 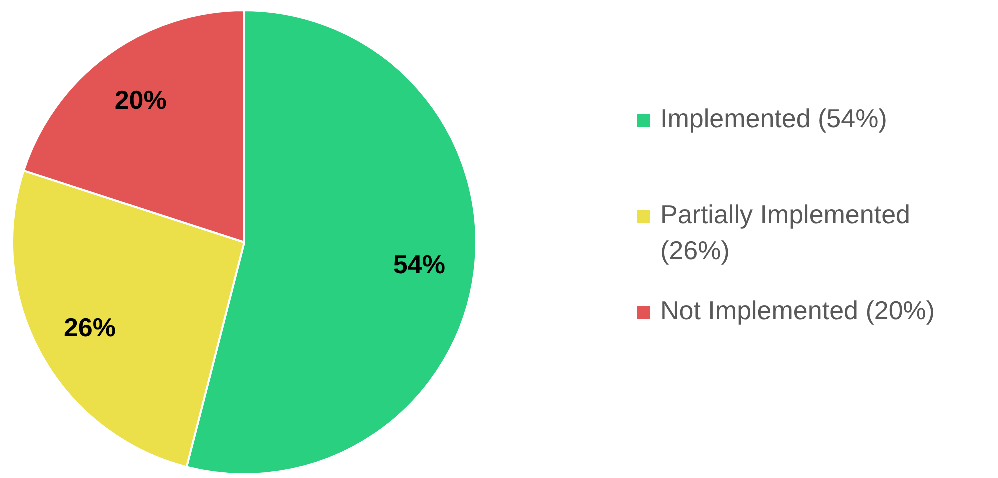 What do you see at coordinates (419, 265) in the screenshot?
I see `data-label: 54%` at bounding box center [419, 265].